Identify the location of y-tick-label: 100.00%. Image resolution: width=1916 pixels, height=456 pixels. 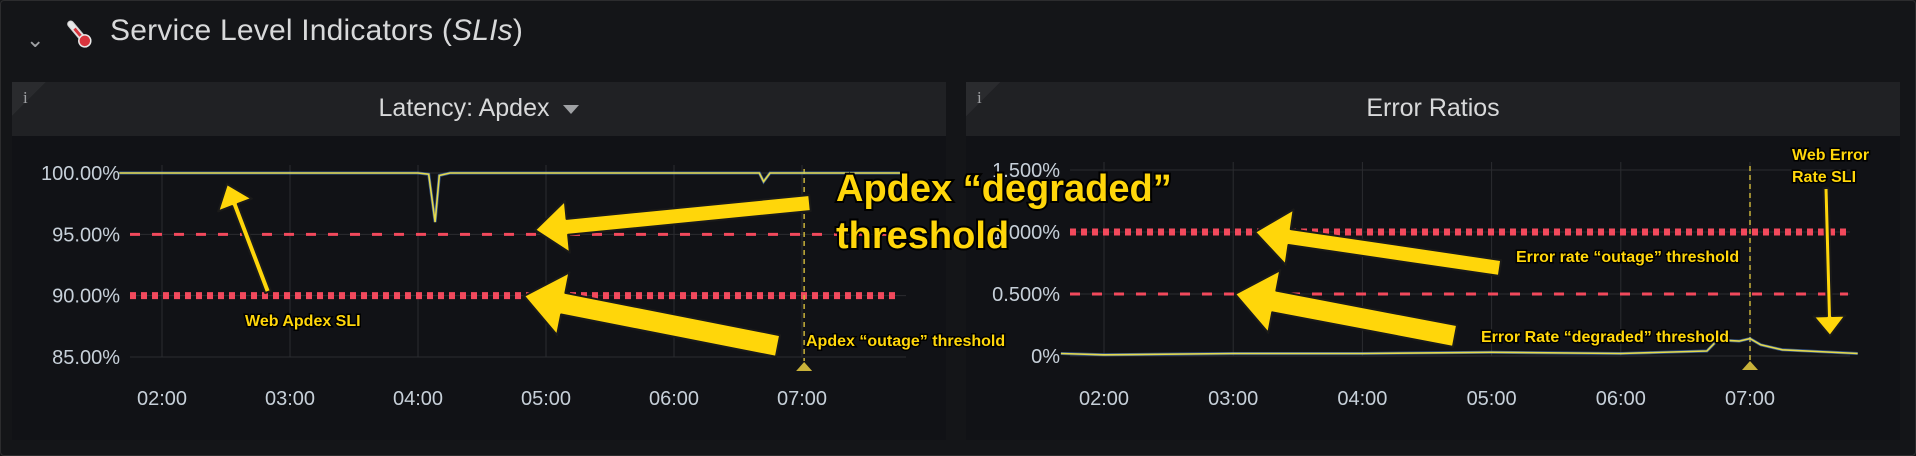
(80, 174).